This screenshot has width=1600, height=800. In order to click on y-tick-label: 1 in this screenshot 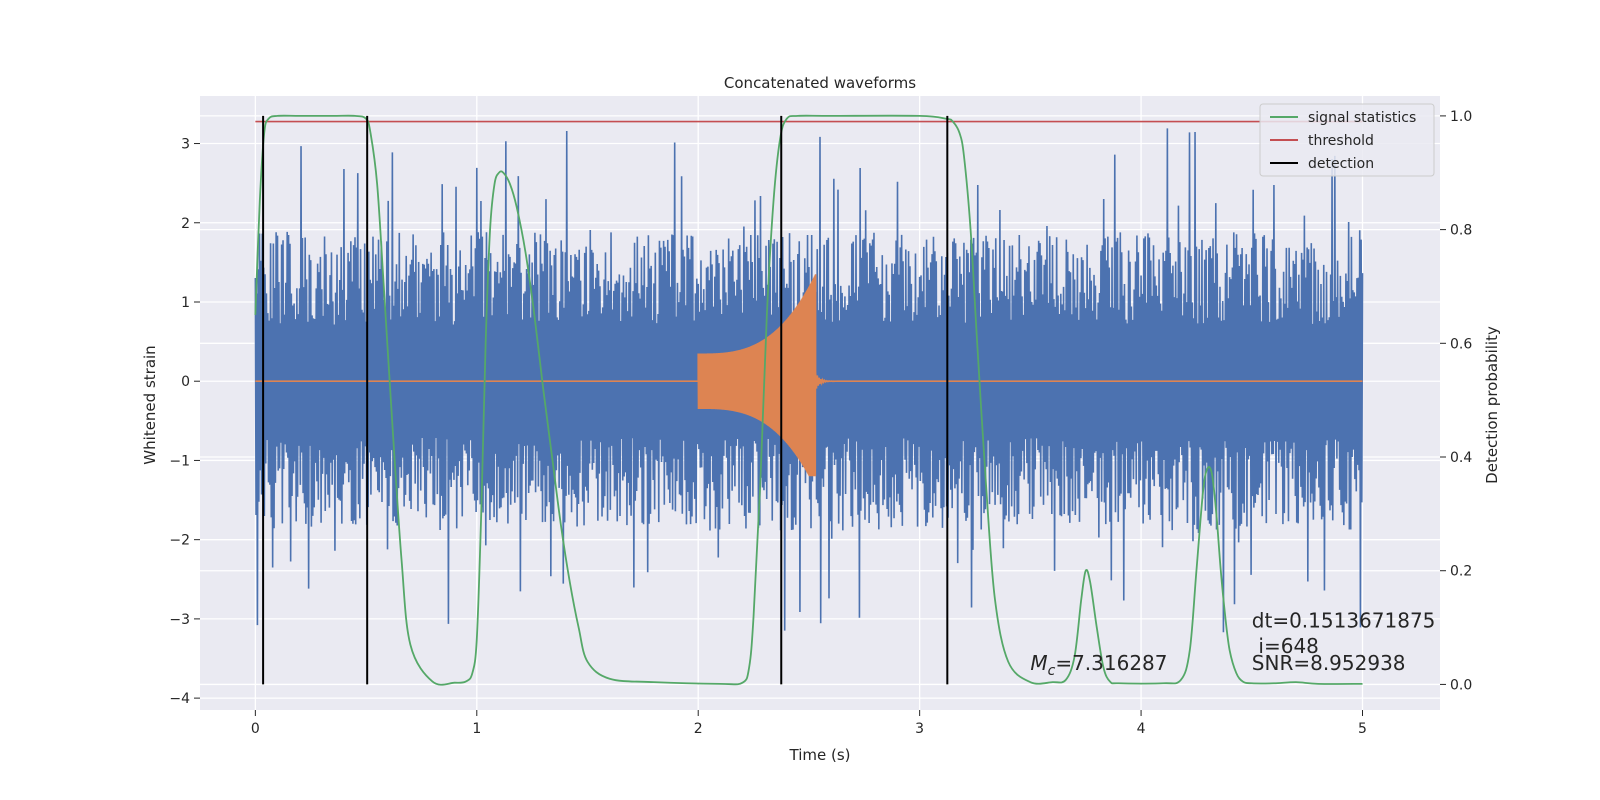, I will do `click(185, 303)`.